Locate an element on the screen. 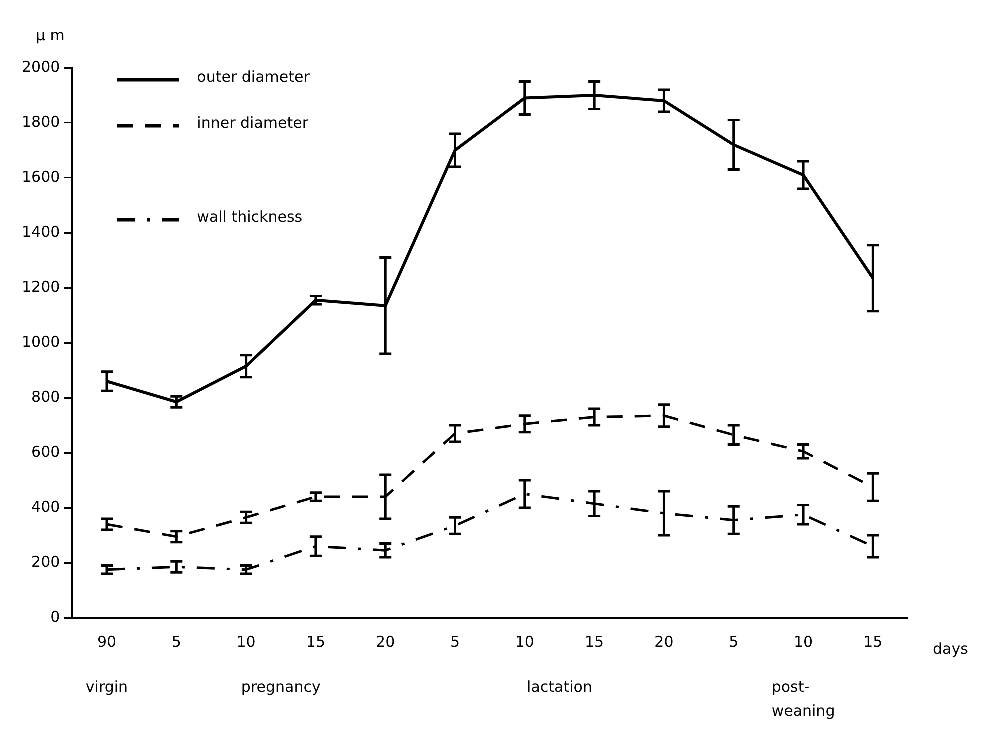  y-tick-label: 200 is located at coordinates (46, 561).